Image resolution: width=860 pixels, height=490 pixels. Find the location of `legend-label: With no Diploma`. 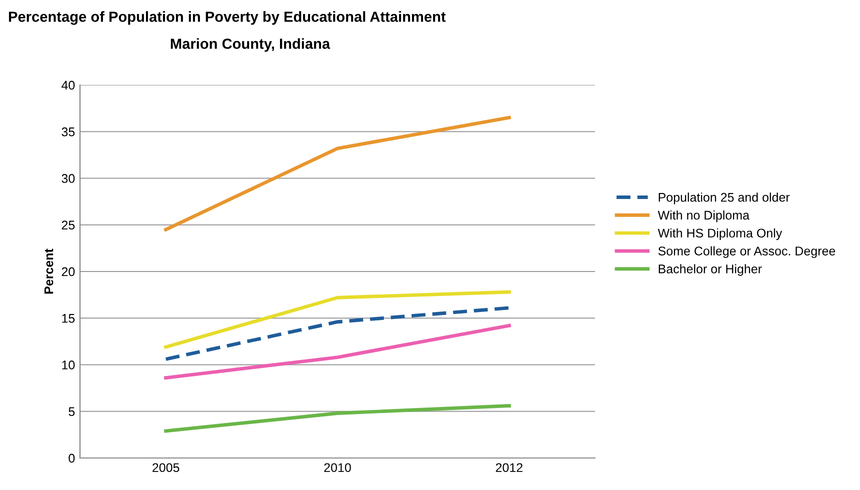

legend-label: With no Diploma is located at coordinates (704, 216).